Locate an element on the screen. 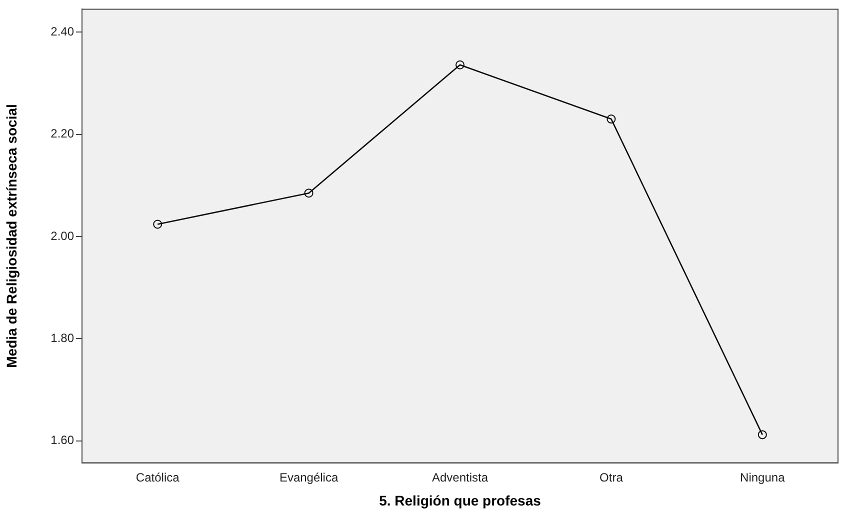  y-tick-label: 2.20 is located at coordinates (62, 133).